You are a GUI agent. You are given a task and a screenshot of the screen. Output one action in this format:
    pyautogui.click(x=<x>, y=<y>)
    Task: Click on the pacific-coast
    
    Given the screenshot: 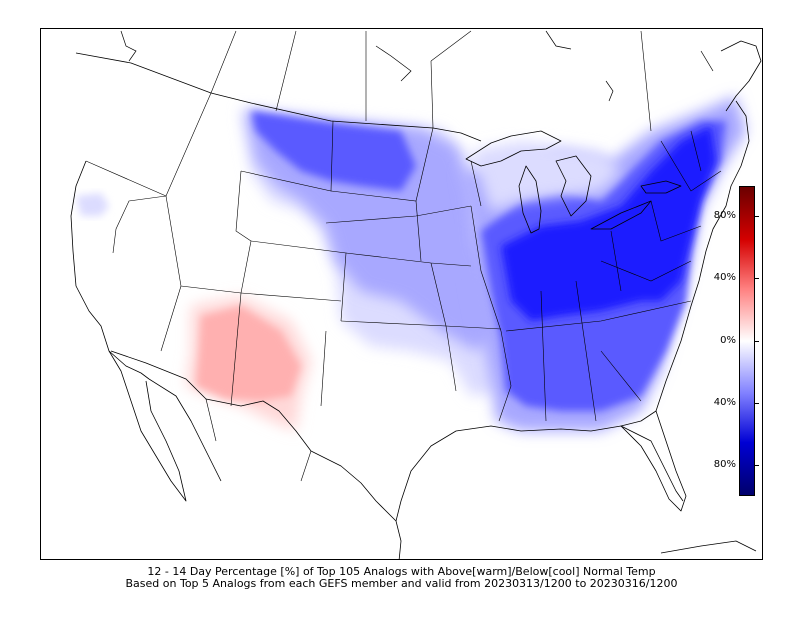 What is the action you would take?
    pyautogui.click(x=110, y=270)
    